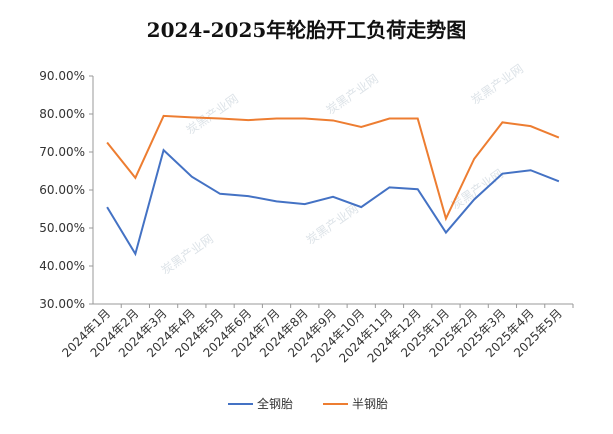  Describe the element at coordinates (306, 30) in the screenshot. I see `chart-title: 2024-2025年轮胎开工负荷走势图` at that location.